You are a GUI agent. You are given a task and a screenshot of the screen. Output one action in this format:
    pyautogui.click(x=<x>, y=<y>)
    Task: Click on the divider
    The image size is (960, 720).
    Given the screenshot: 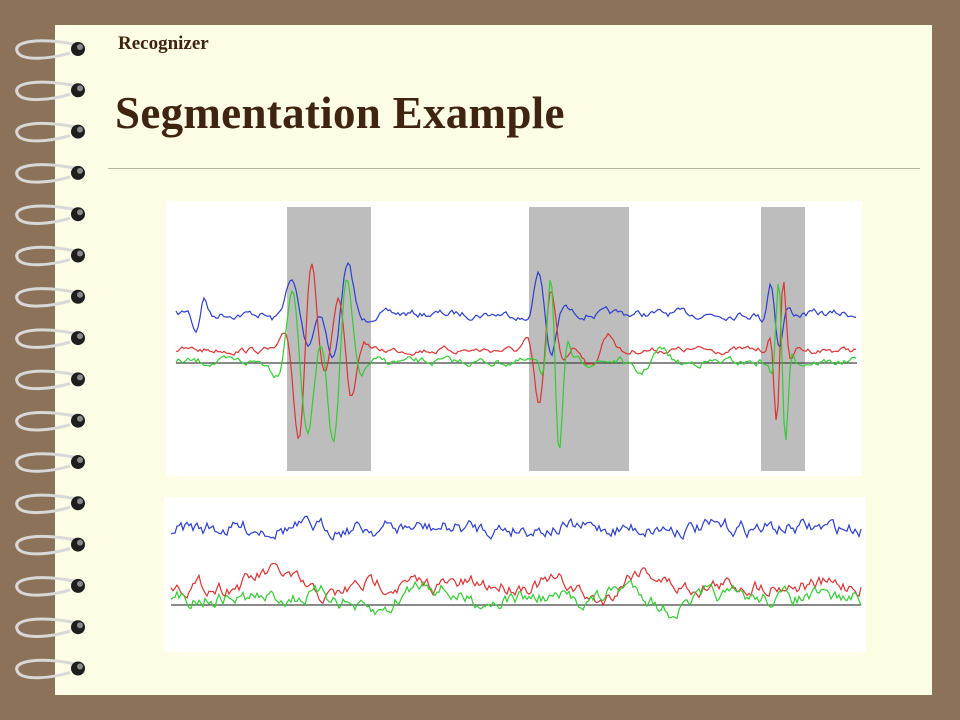 What is the action you would take?
    pyautogui.click(x=514, y=168)
    